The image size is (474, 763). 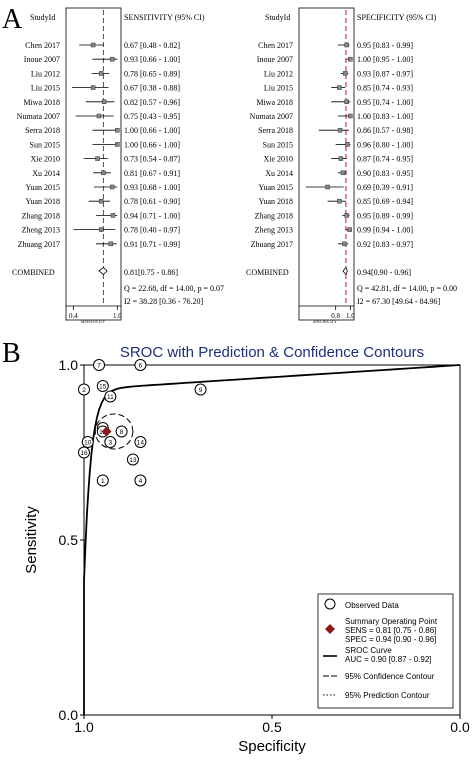 I want to click on sens-study-value: 0.67 [0.38 - 0.88], so click(x=152, y=88).